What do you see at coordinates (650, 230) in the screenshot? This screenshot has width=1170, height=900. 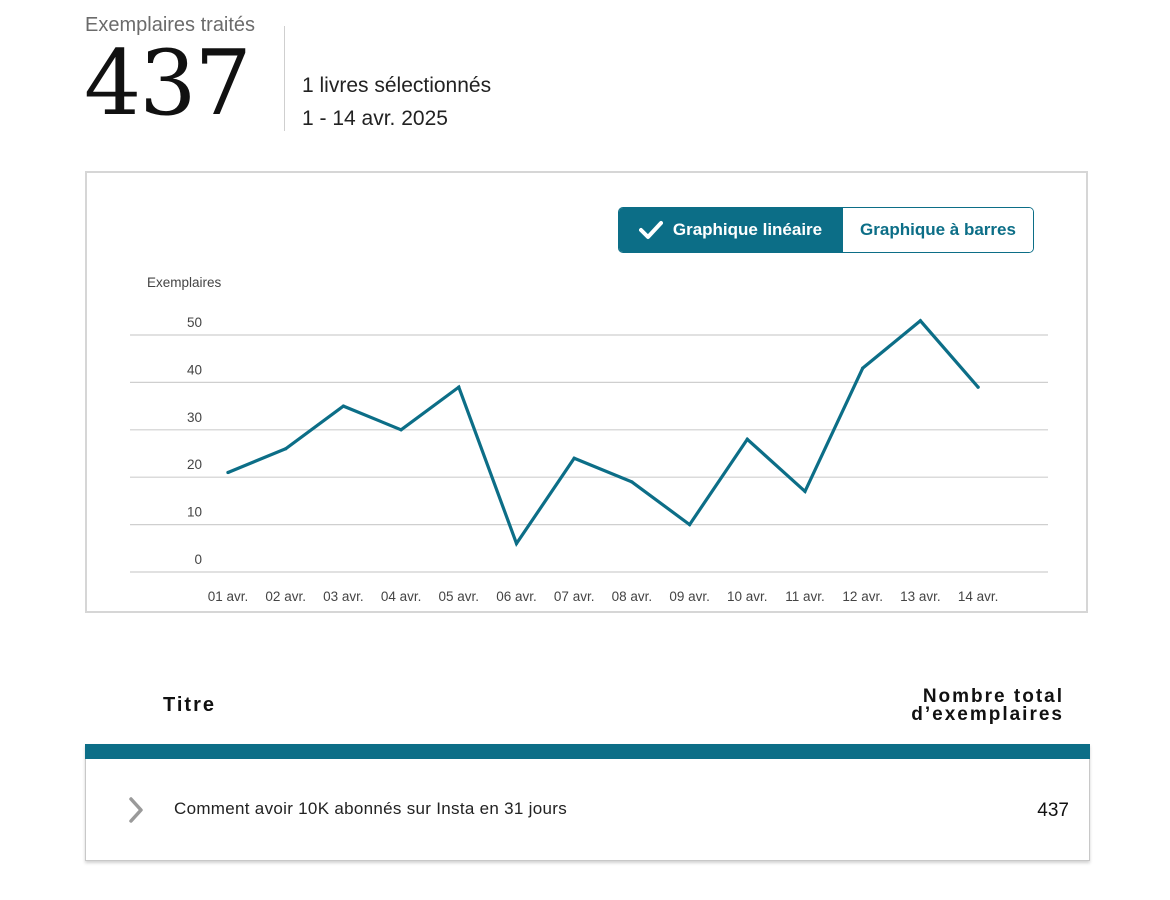 I see `check-icon` at bounding box center [650, 230].